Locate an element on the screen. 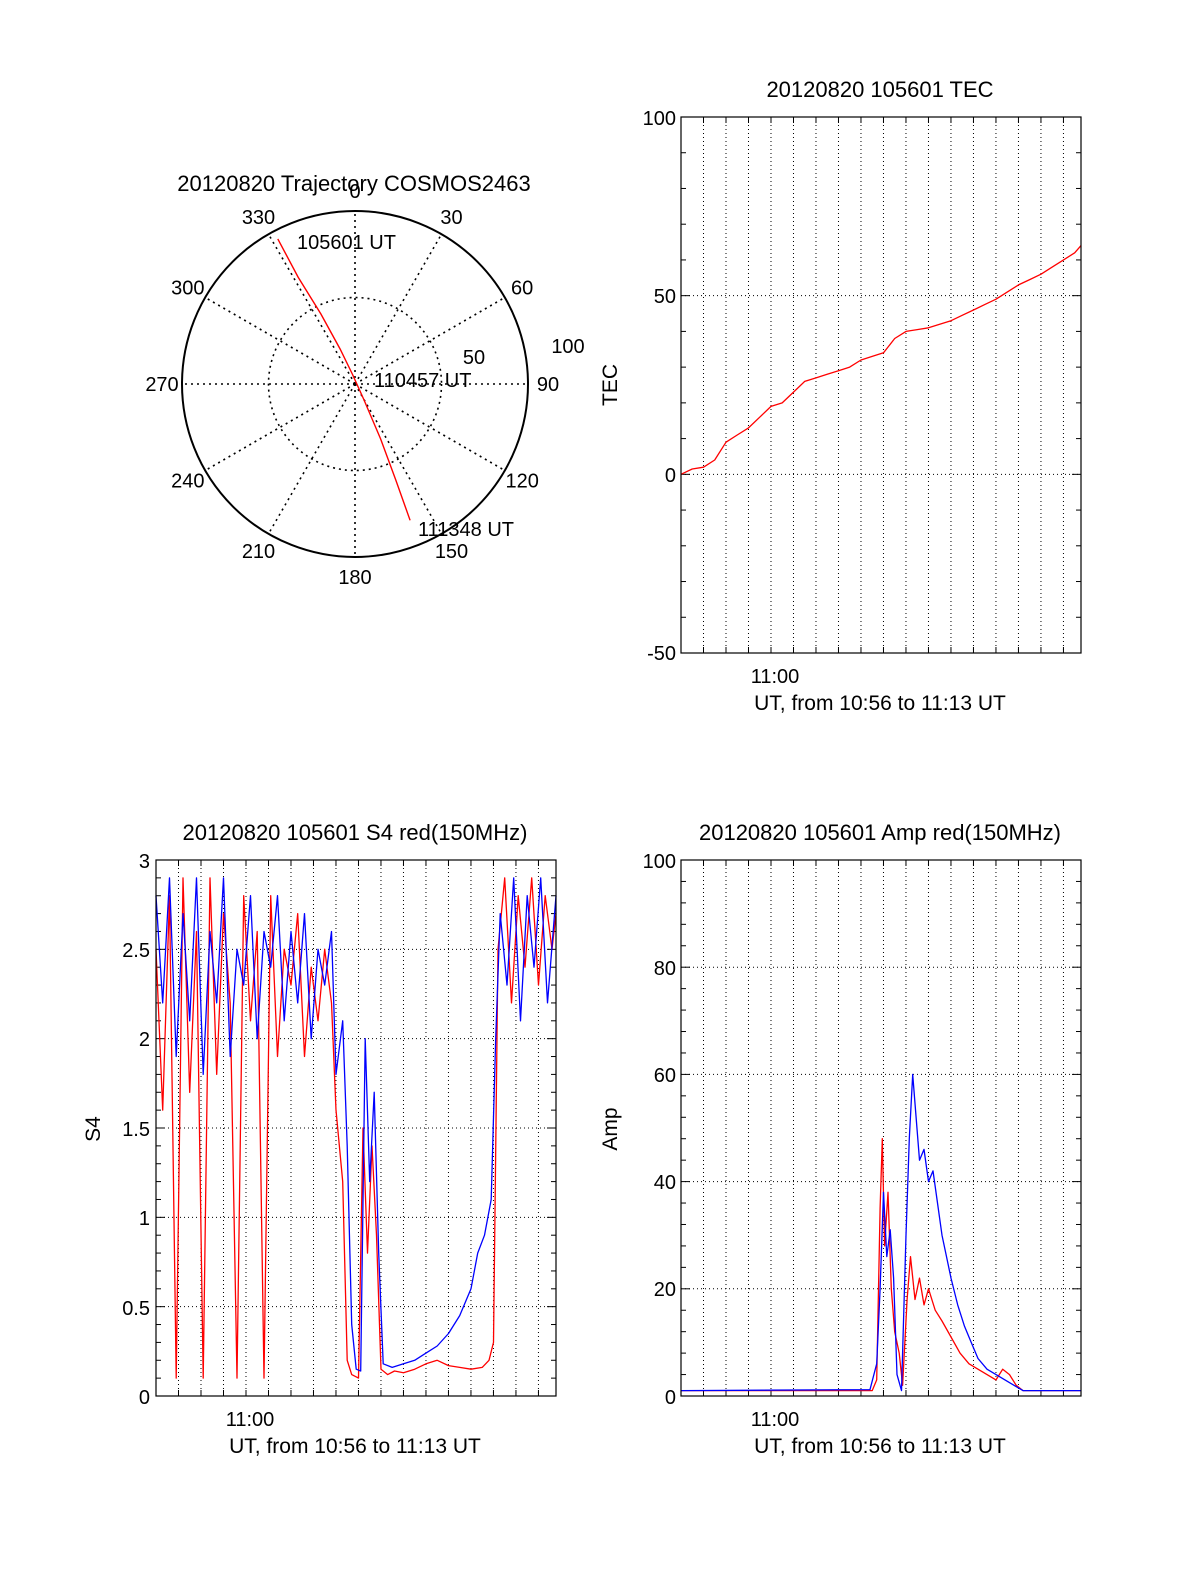 Image resolution: width=1200 pixels, height=1575 pixels. polar-azimuth-label: 150 is located at coordinates (451, 552).